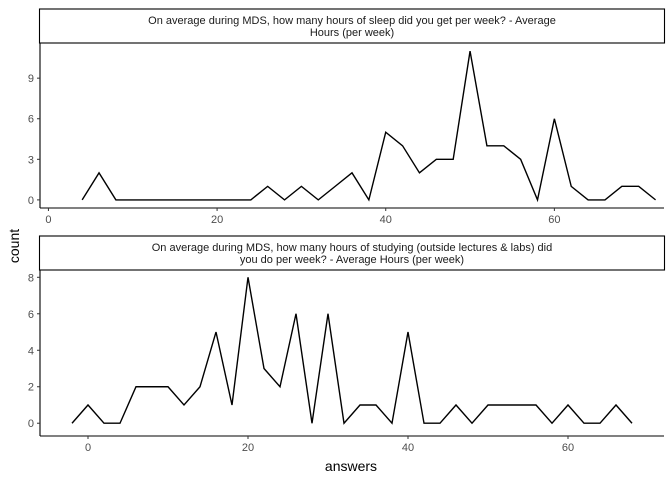 This screenshot has height=480, width=672. What do you see at coordinates (31, 351) in the screenshot?
I see `y-tick-label: 4` at bounding box center [31, 351].